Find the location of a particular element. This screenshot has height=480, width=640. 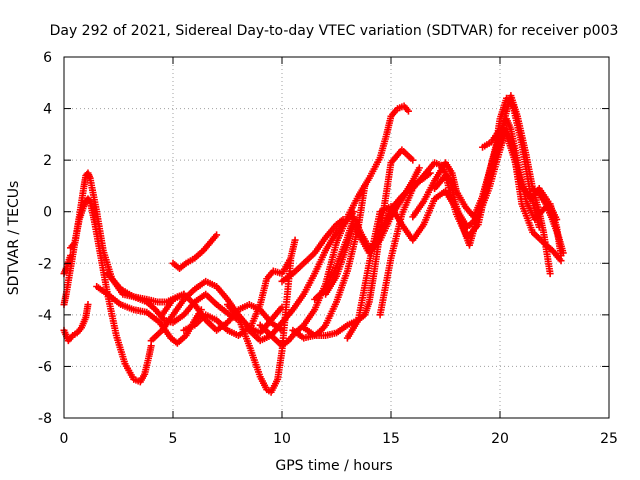

y-tick-label: 0 is located at coordinates (47, 213).